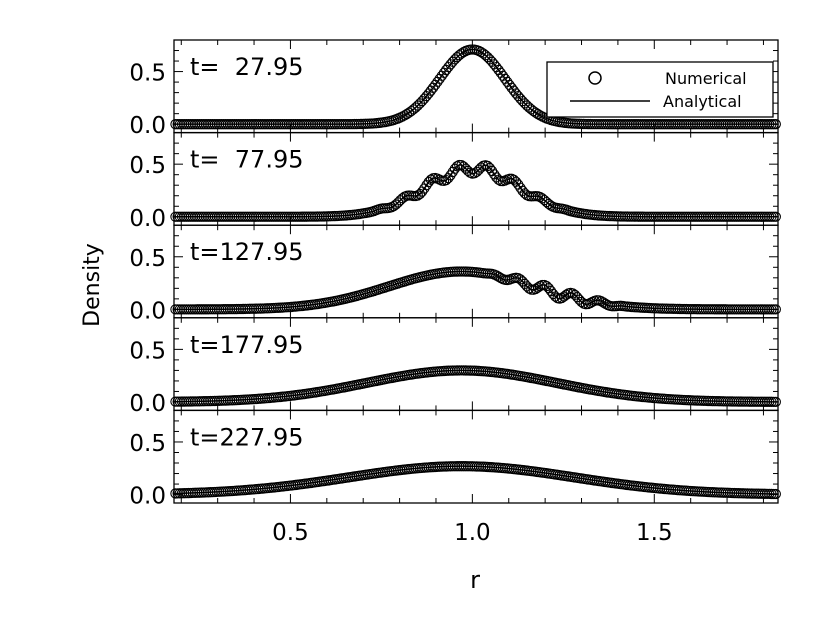 This screenshot has height=624, width=830. Describe the element at coordinates (247, 437) in the screenshot. I see `panel-time-label: t=227.95` at that location.